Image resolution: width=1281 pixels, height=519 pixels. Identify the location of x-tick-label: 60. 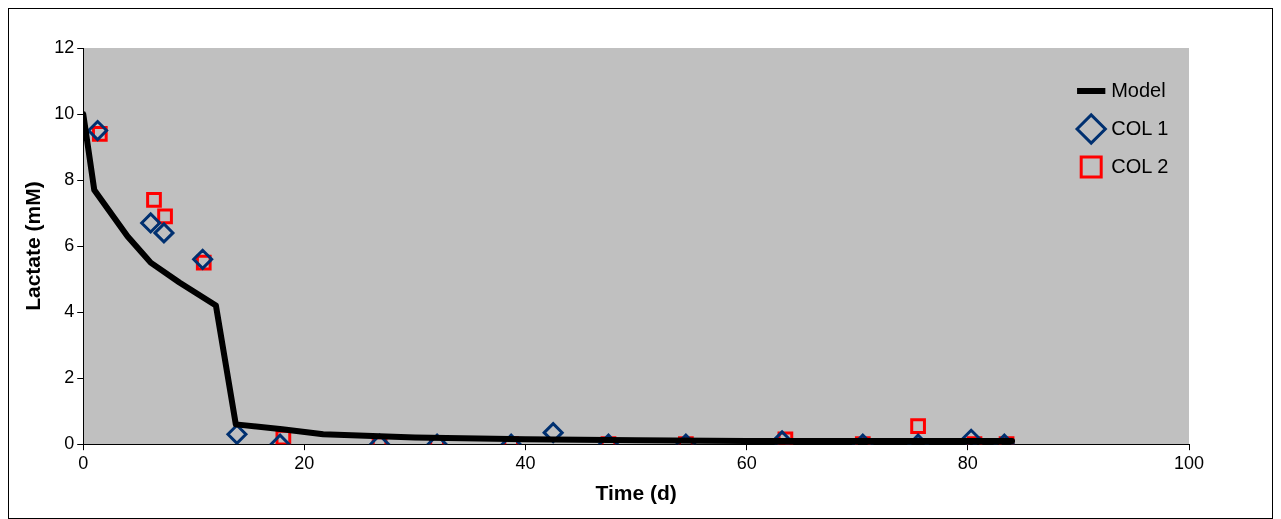
(746, 462).